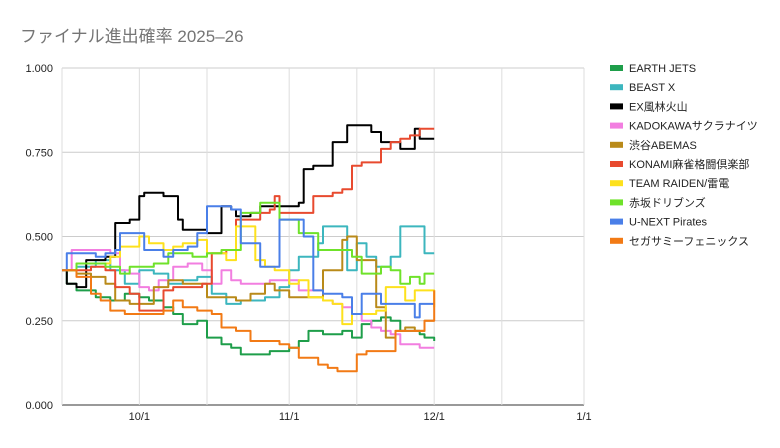  Describe the element at coordinates (289, 417) in the screenshot. I see `x-tick-label: 11/1` at that location.